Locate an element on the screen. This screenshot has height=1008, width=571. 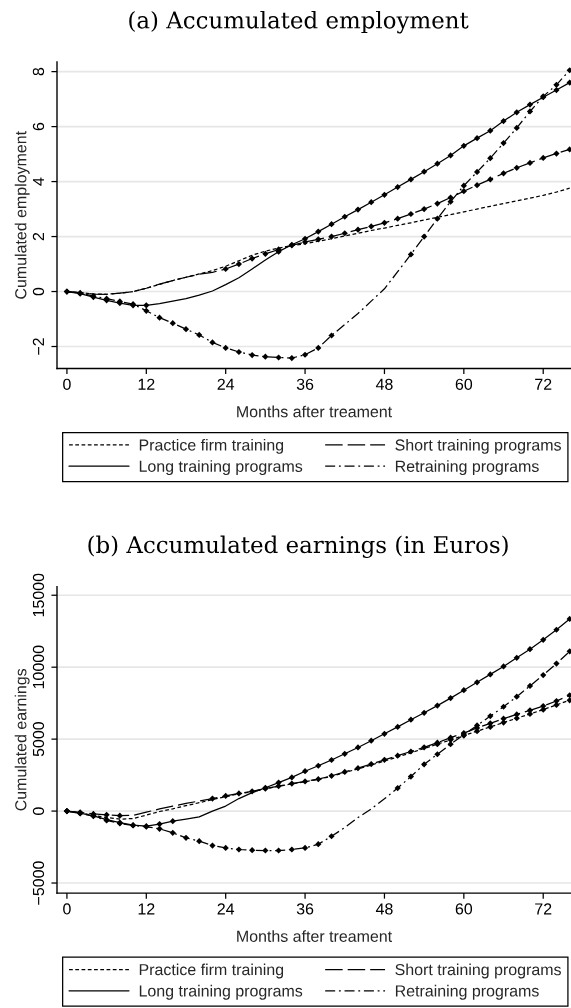
y-tick-label: 2 is located at coordinates (38, 236).